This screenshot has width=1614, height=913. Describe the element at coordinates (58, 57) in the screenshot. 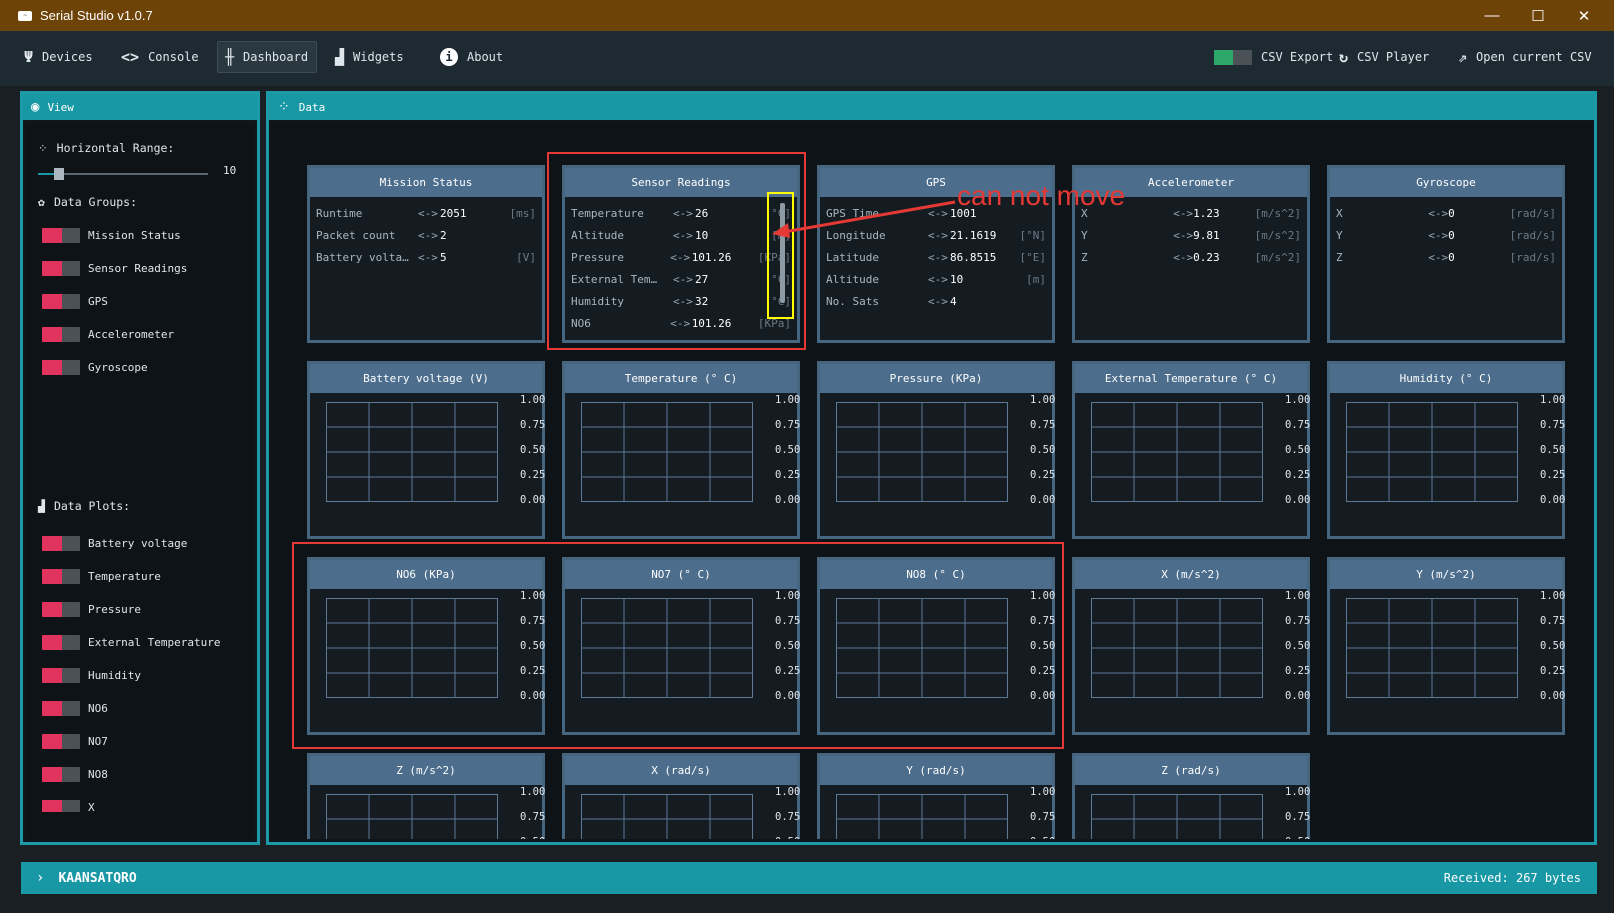

I see `devices-button: Ψ Devices` at that location.